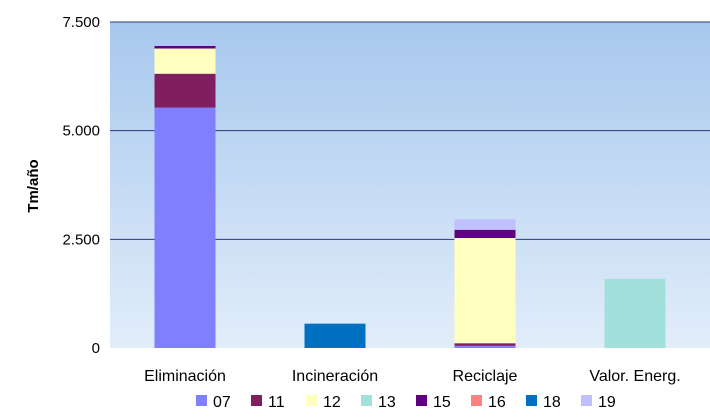 Image resolution: width=710 pixels, height=418 pixels. I want to click on legend-label: 12, so click(332, 402).